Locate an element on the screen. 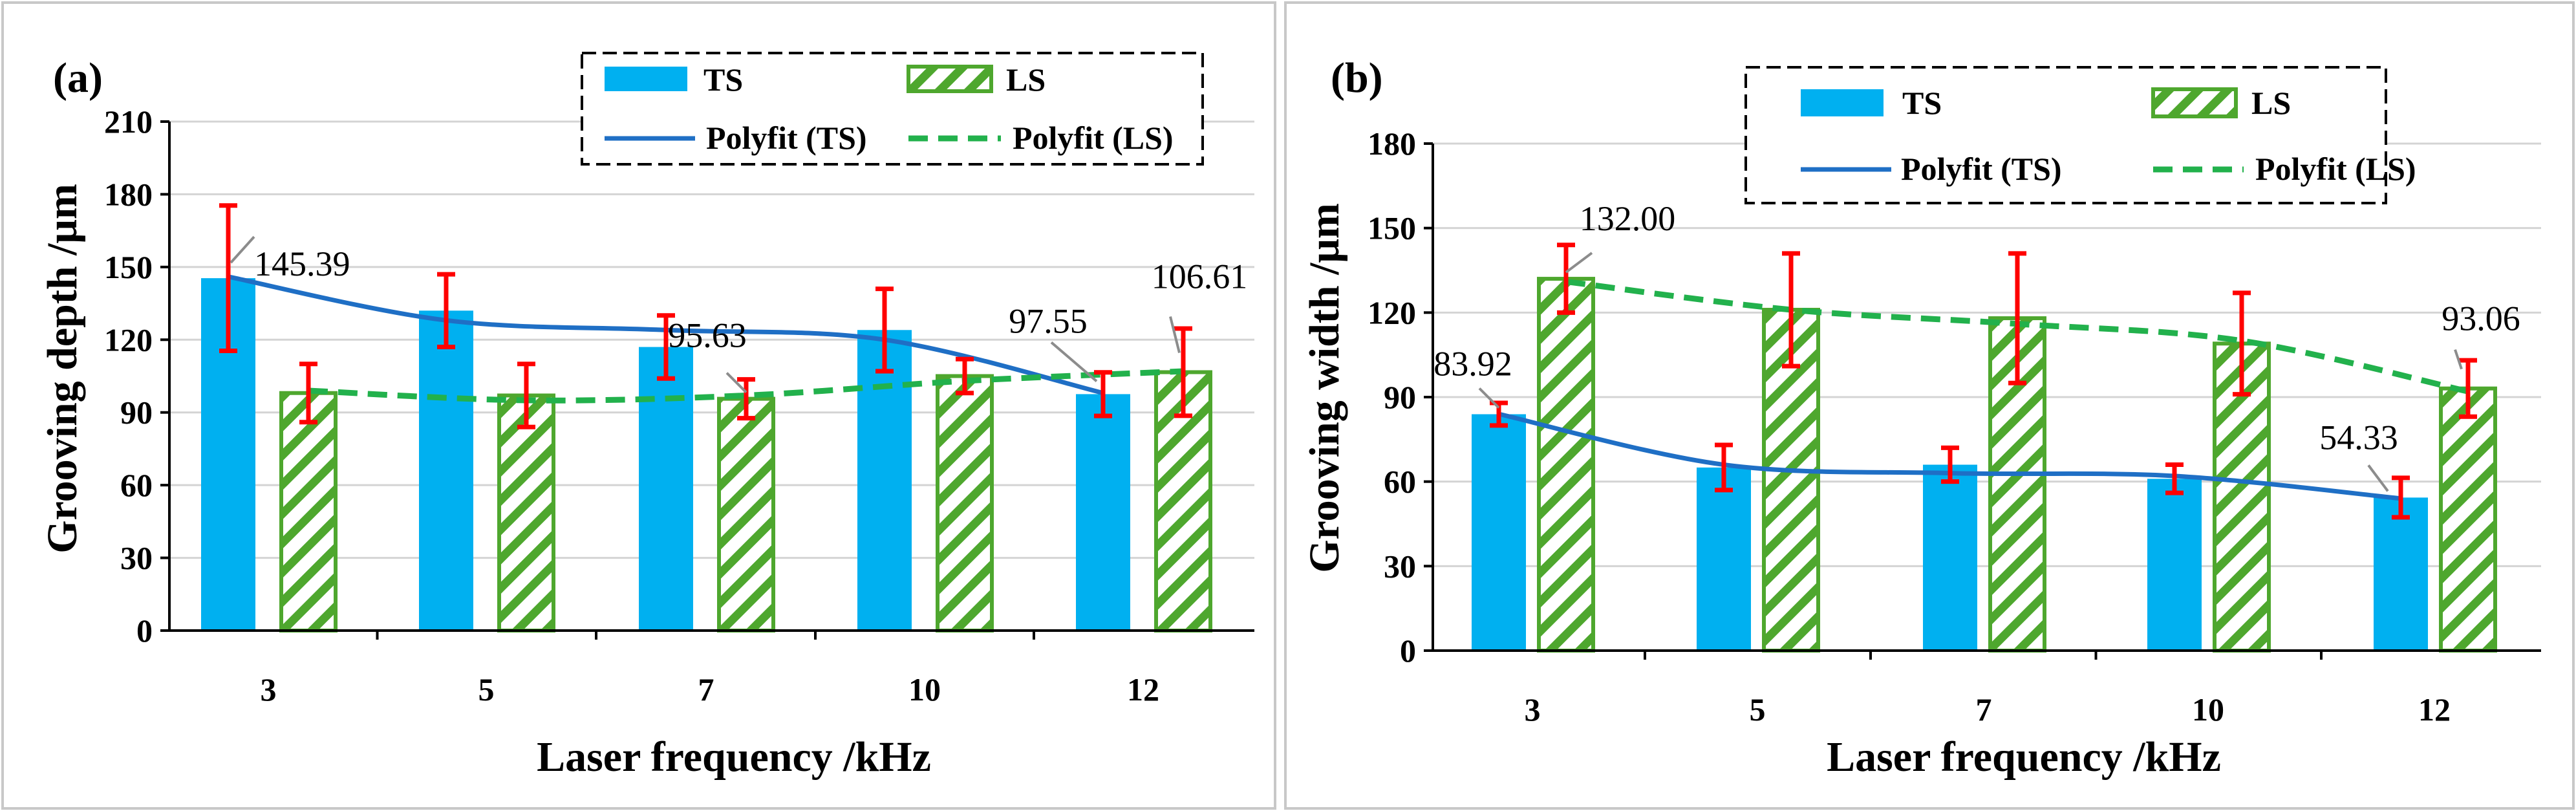 Image resolution: width=2576 pixels, height=811 pixels. data-label: 54.33 is located at coordinates (2358, 437).